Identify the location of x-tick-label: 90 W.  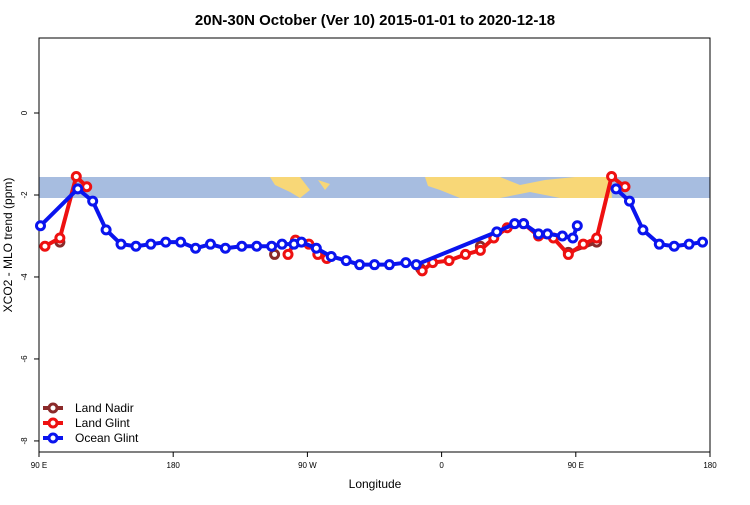
(307, 465).